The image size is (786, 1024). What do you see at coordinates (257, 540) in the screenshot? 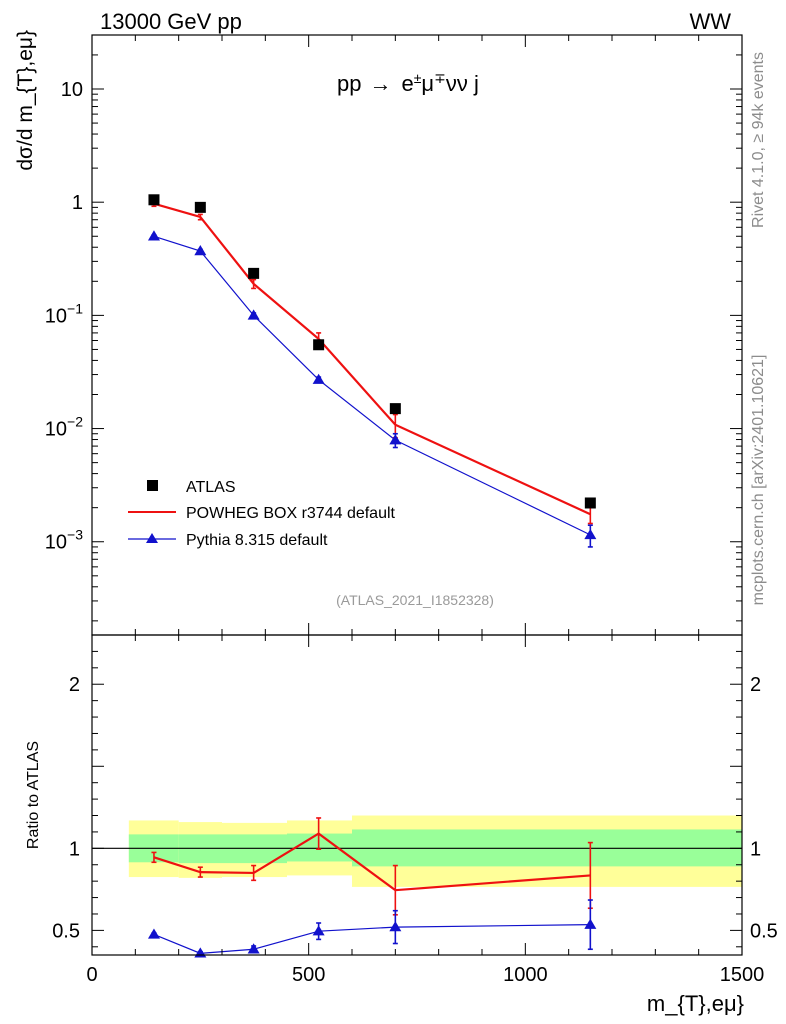
I see `legend-pythia-label: Pythia 8.315 default` at bounding box center [257, 540].